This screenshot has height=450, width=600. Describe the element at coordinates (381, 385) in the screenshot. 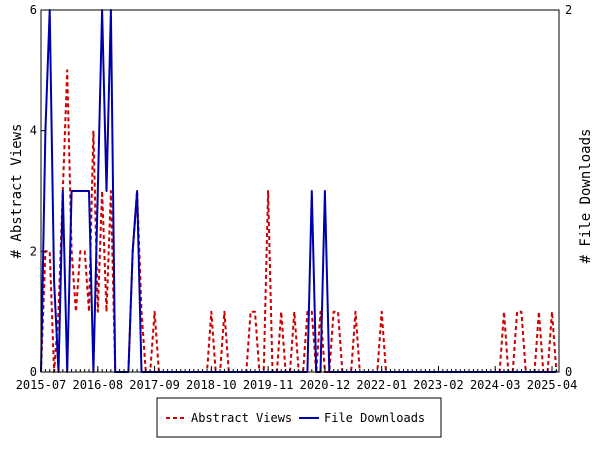

I see `x-tick-label: 2022-01` at that location.